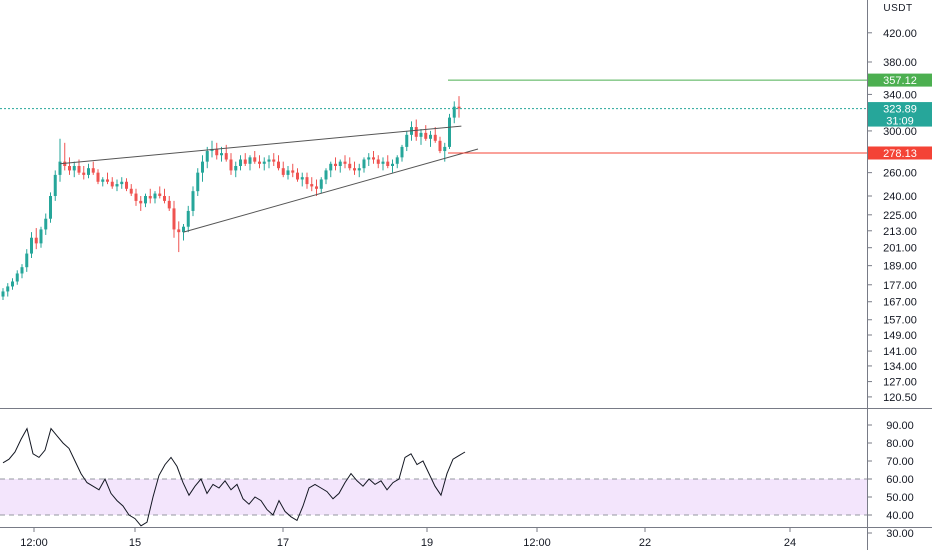 The width and height of the screenshot is (932, 555). Describe the element at coordinates (891, 480) in the screenshot. I see `rsi-axis: 90.00 80.00 70.00 60.00 50.00 40.00 30.00` at that location.